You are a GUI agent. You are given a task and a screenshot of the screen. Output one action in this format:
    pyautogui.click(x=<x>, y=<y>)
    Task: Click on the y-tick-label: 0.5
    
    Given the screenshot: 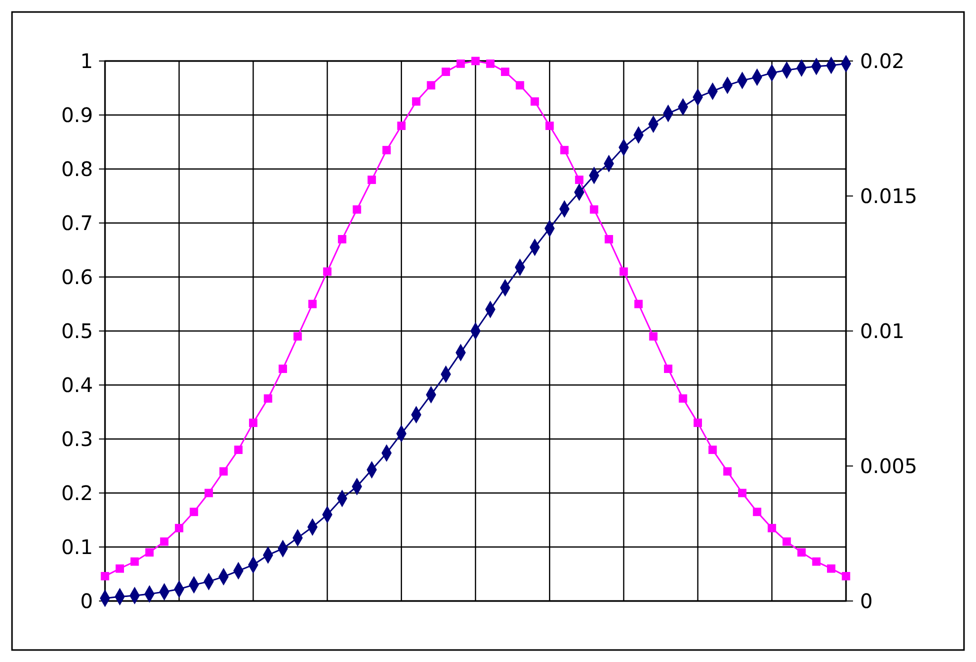 What is the action you would take?
    pyautogui.click(x=77, y=331)
    